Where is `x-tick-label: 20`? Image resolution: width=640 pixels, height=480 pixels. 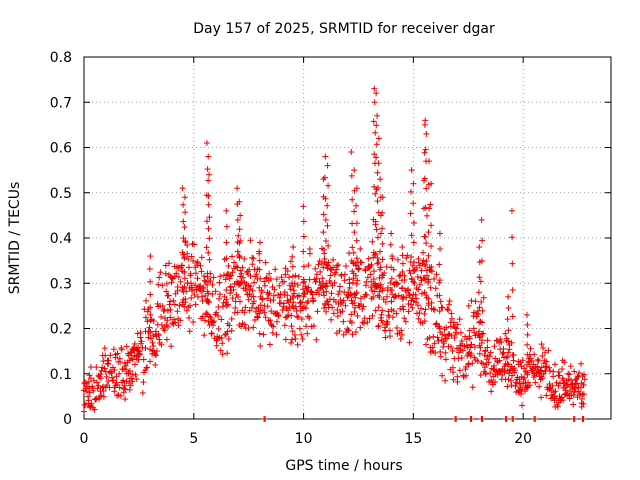 x-tick-label: 20 is located at coordinates (523, 439).